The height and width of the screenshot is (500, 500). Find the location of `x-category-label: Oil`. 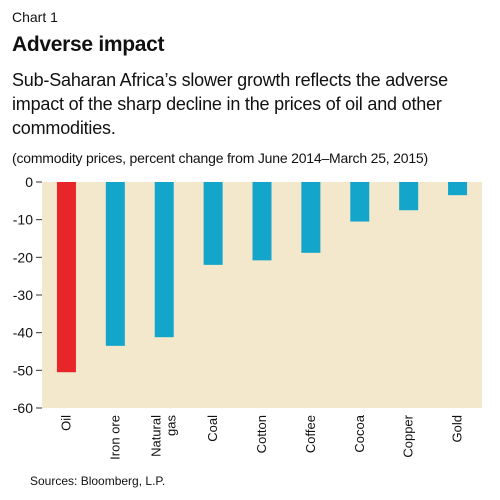

x-category-label: Oil is located at coordinates (65, 423).